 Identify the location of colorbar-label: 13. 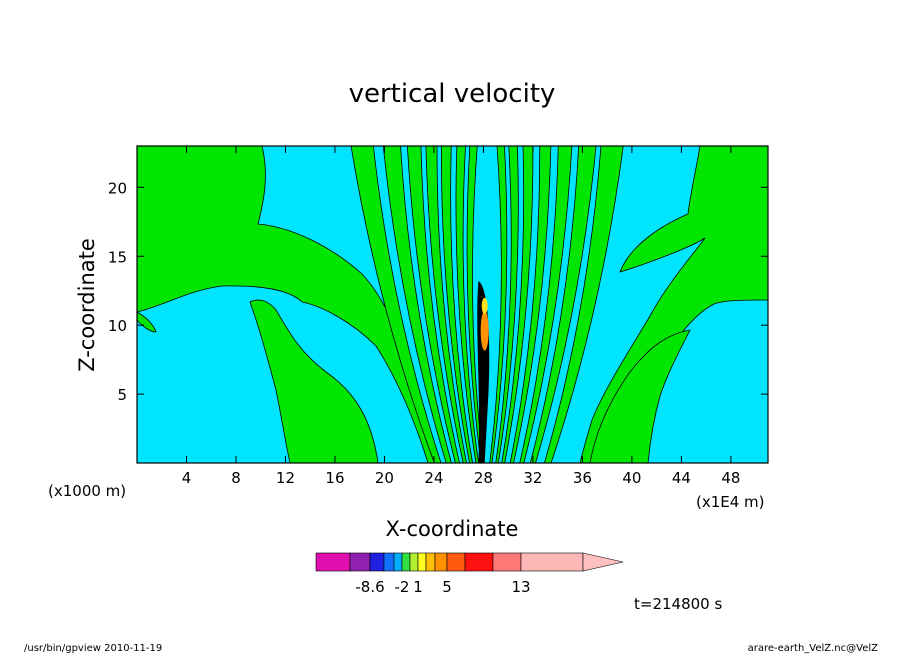
(520, 587).